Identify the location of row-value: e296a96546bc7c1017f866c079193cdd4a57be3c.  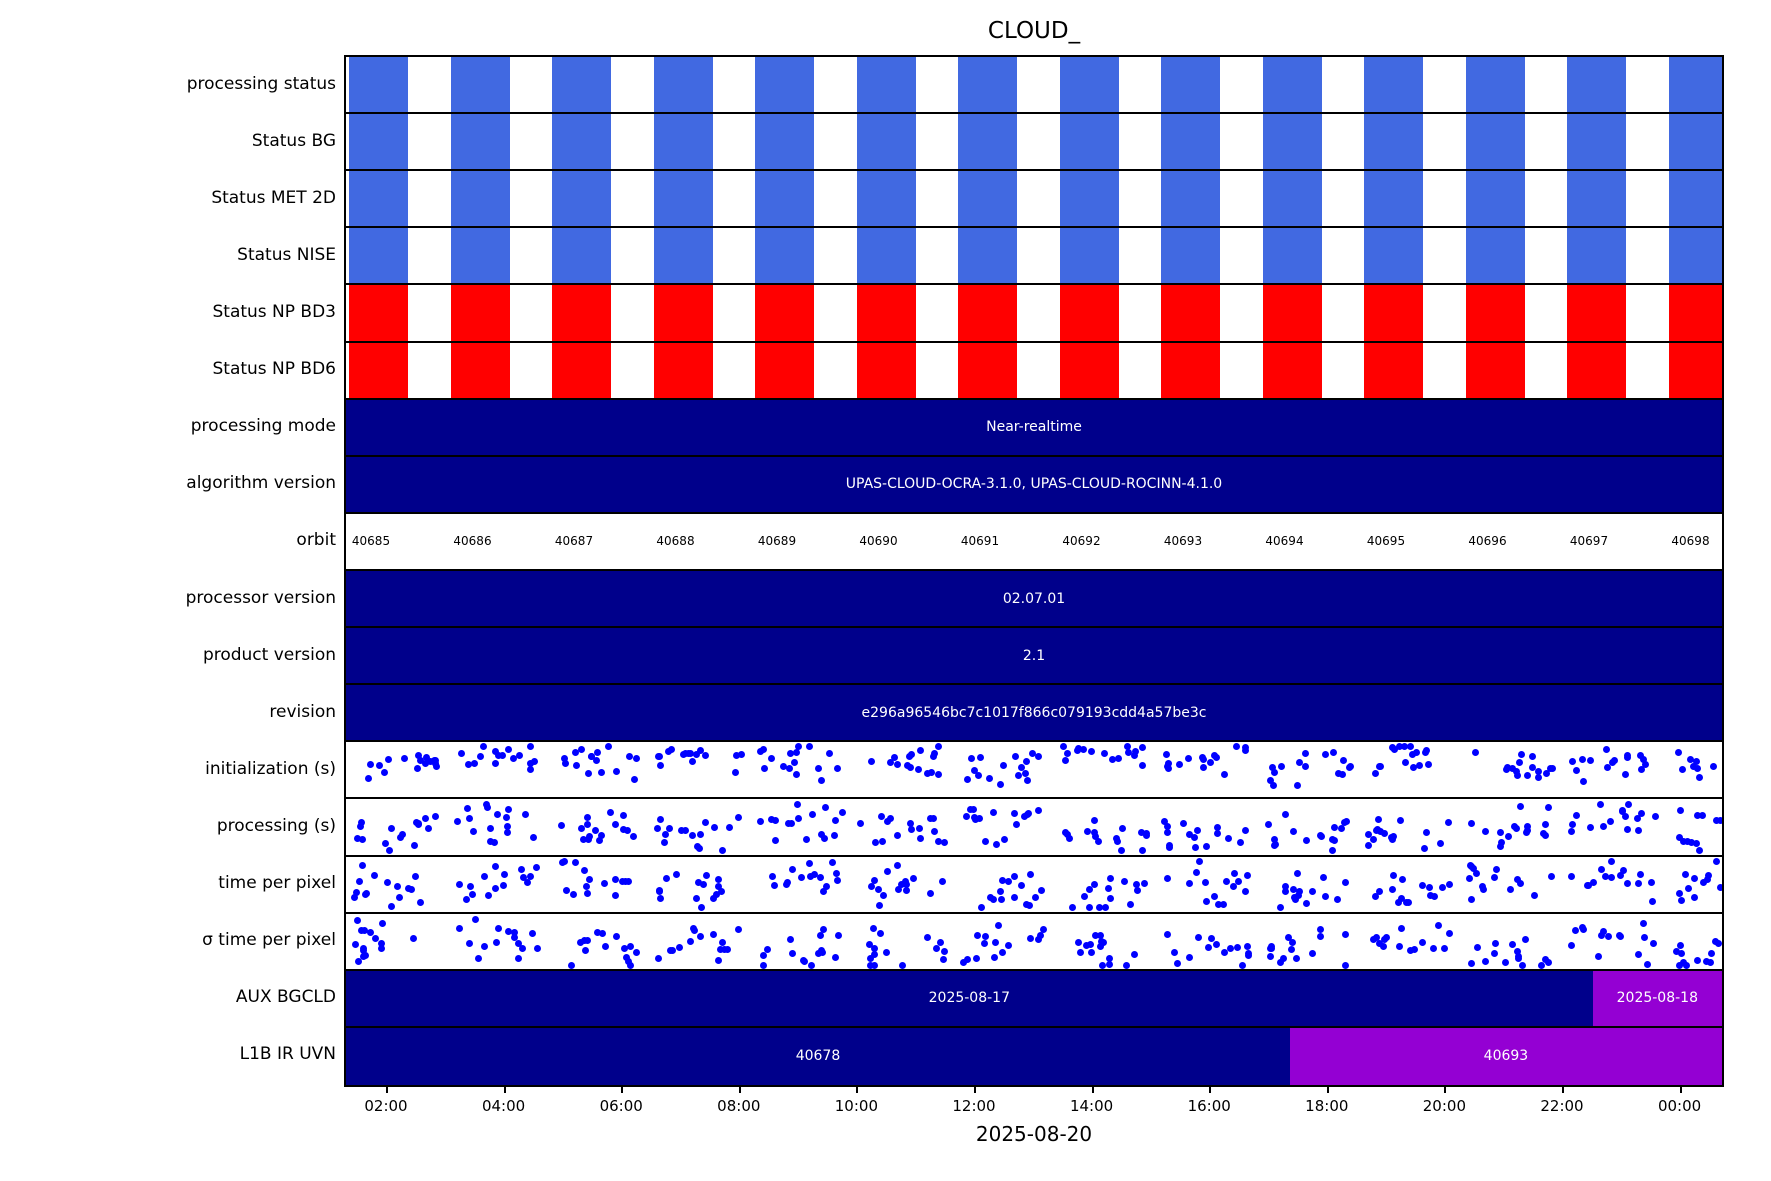
(1034, 712).